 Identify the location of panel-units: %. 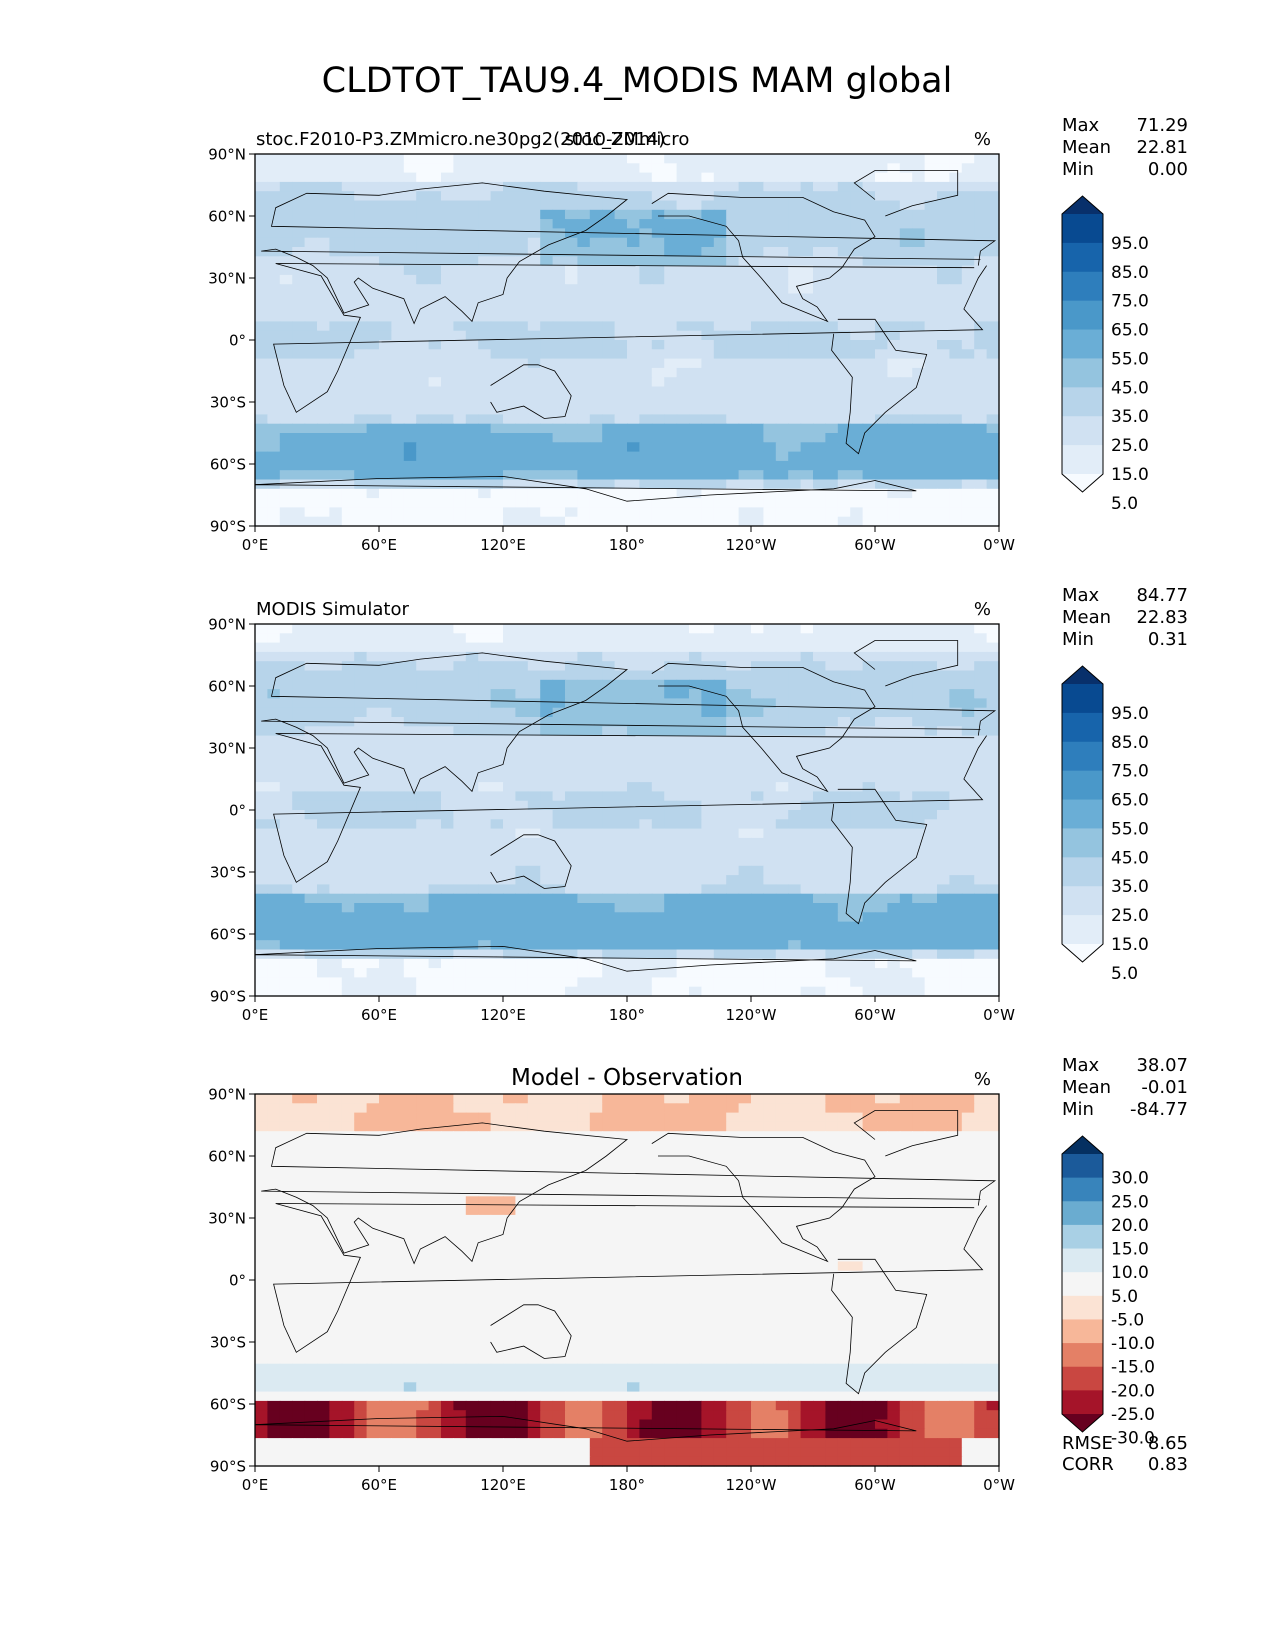
(982, 139).